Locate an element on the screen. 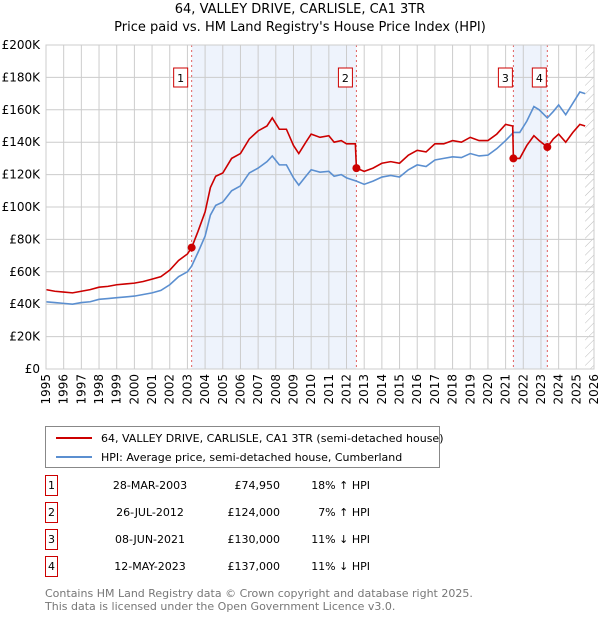 Image resolution: width=600 pixels, height=620 pixels. sale-date: 08-JUN-2021 is located at coordinates (150, 539).